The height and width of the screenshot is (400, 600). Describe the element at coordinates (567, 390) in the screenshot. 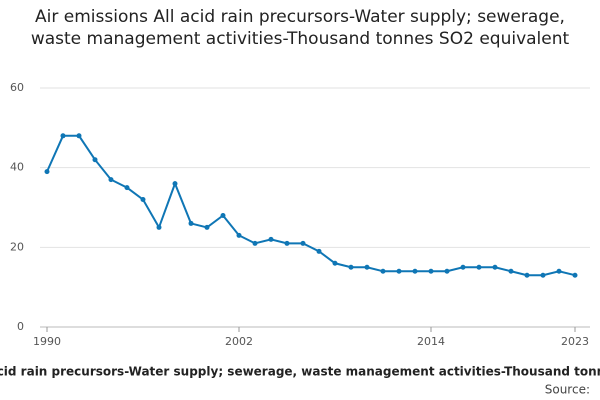

I see `source: Source:` at that location.